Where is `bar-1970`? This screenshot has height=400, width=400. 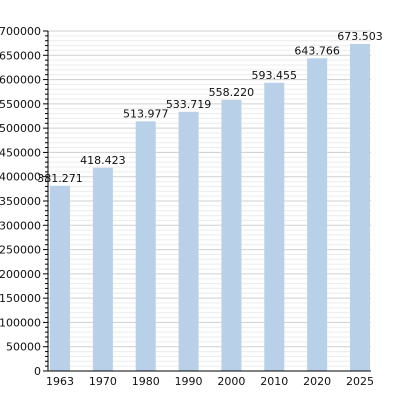
bar-1970 is located at coordinates (102, 269).